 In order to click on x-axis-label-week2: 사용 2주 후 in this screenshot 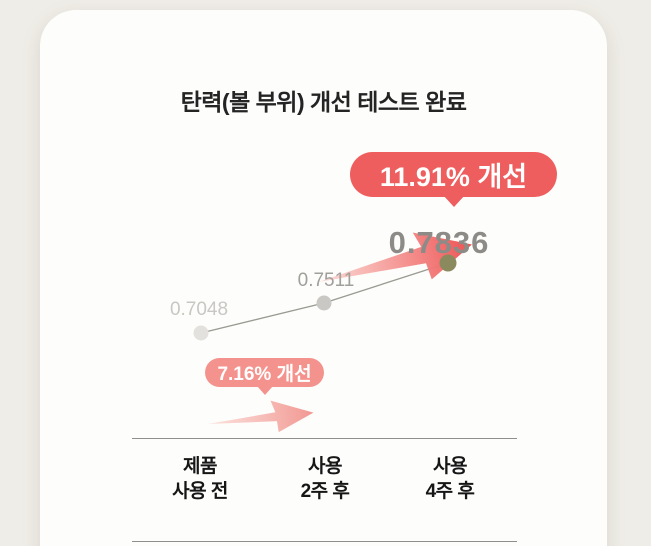, I will do `click(325, 479)`.